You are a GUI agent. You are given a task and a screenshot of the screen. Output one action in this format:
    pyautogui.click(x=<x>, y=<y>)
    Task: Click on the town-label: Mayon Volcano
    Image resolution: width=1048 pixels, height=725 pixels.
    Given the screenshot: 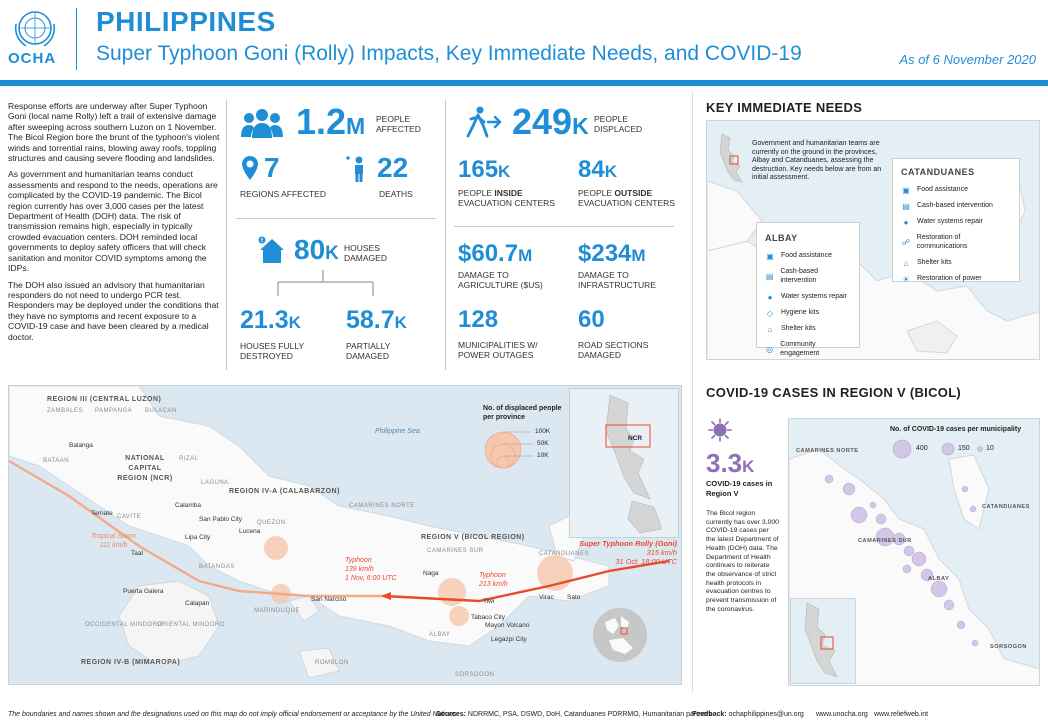 What is the action you would take?
    pyautogui.click(x=507, y=625)
    